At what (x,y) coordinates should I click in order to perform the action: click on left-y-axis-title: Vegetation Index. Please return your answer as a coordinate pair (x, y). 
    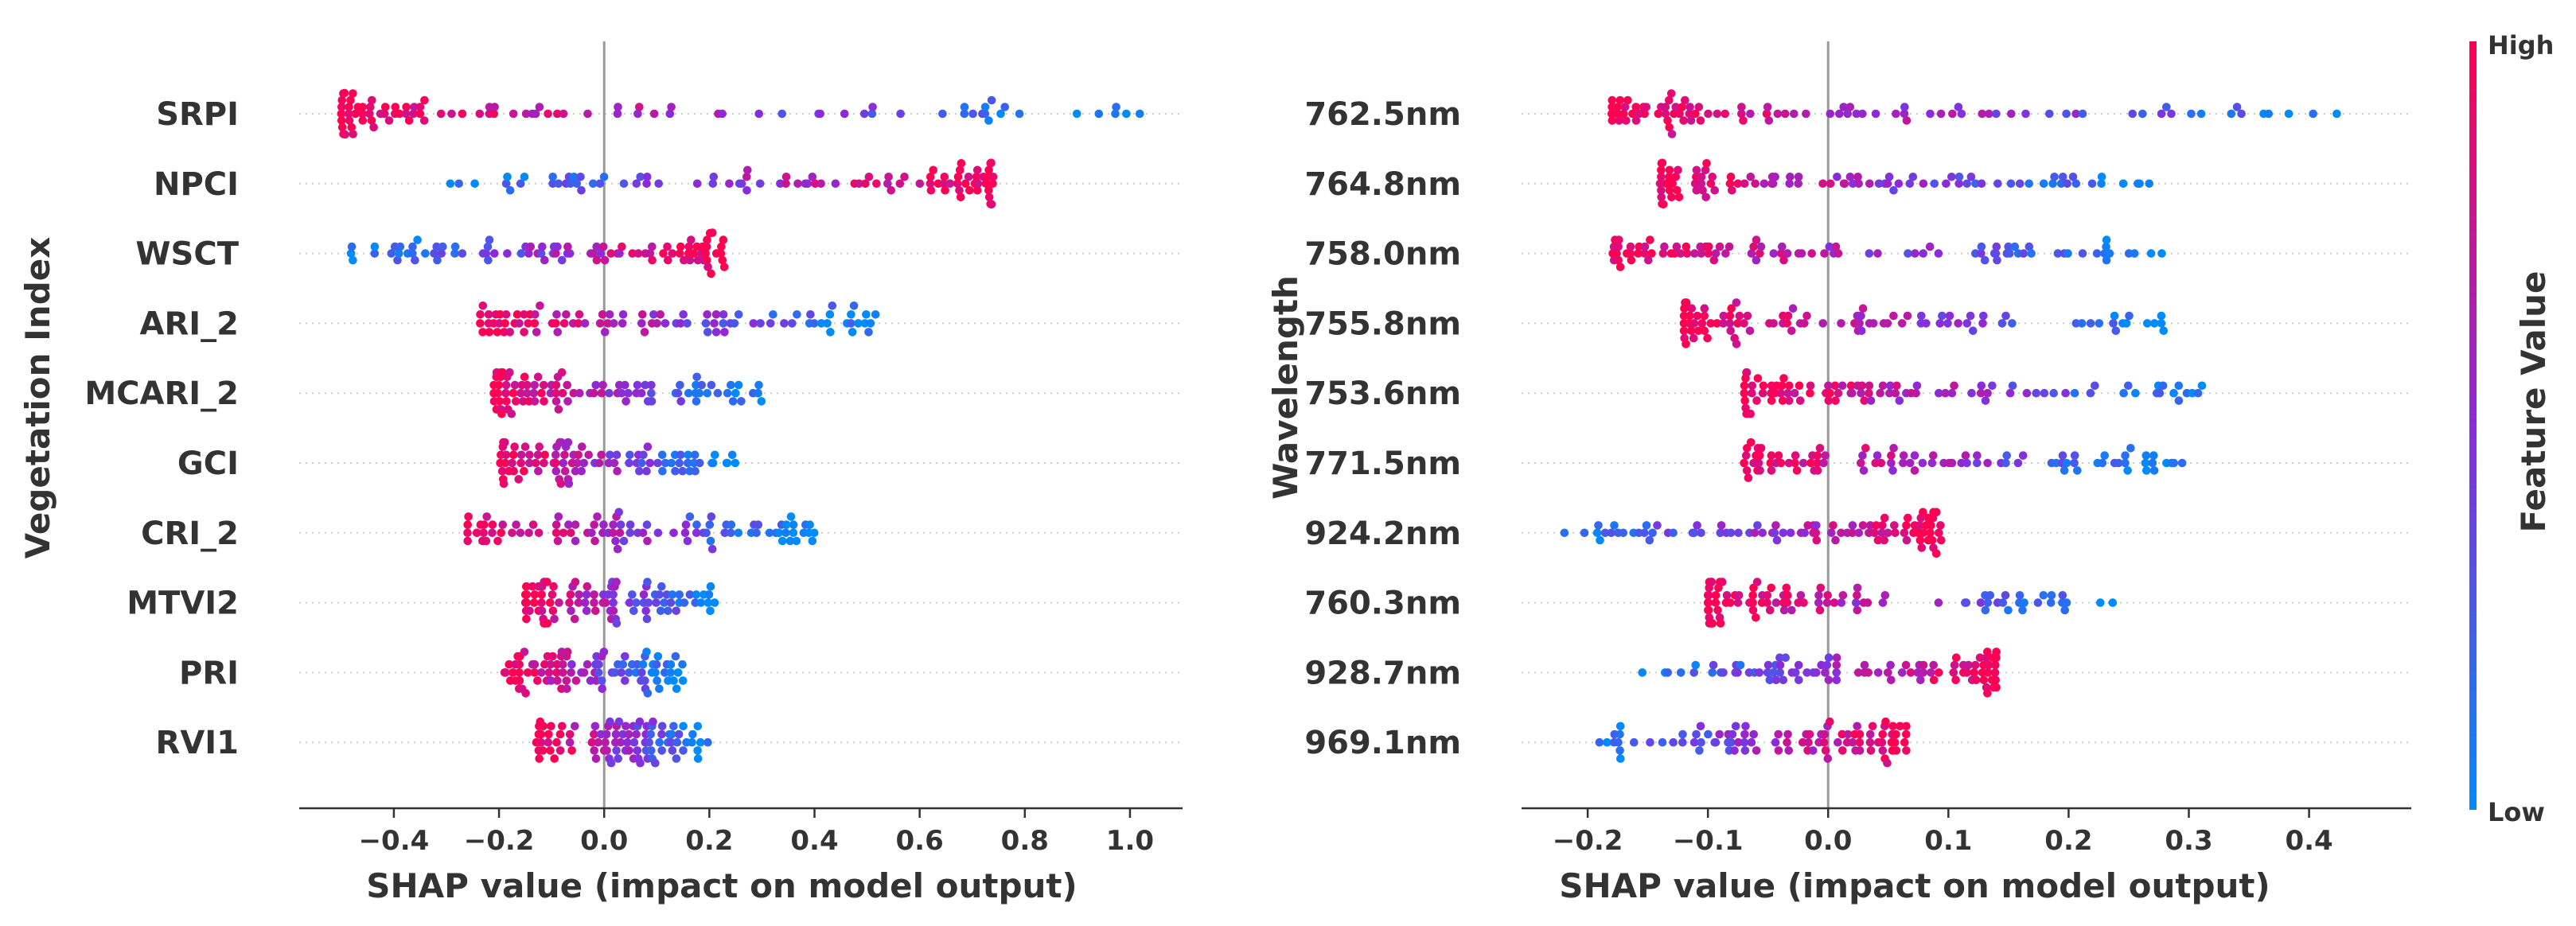
    Looking at the image, I should click on (37, 398).